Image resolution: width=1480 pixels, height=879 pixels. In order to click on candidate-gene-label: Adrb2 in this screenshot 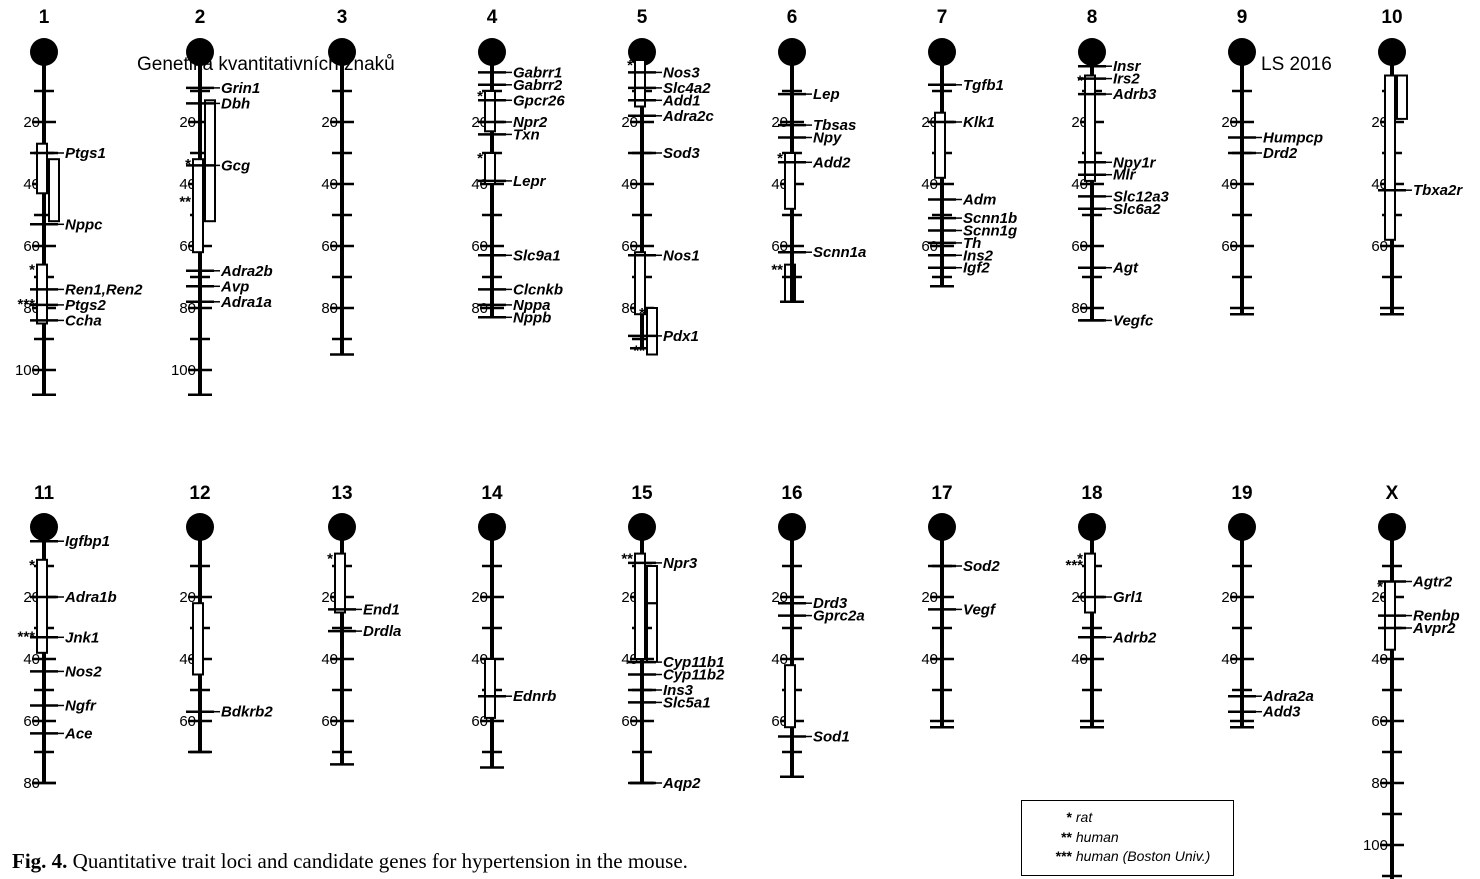, I will do `click(1134, 637)`.